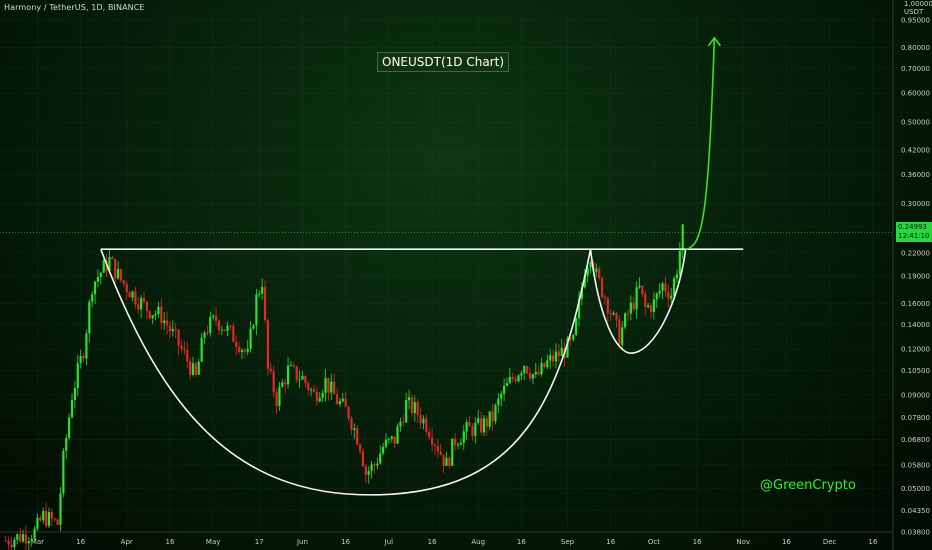 The width and height of the screenshot is (932, 550). I want to click on countdown-timer: 12:41:10, so click(914, 236).